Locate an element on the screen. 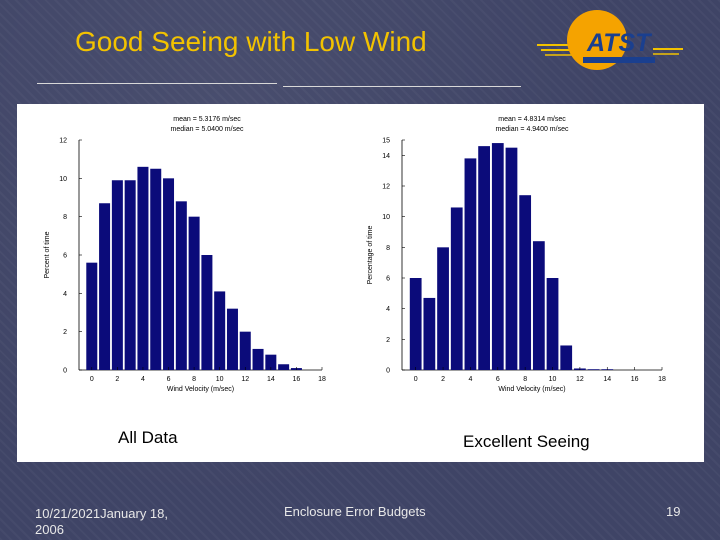 This screenshot has height=540, width=720. caption-all-data: All Data is located at coordinates (148, 437).